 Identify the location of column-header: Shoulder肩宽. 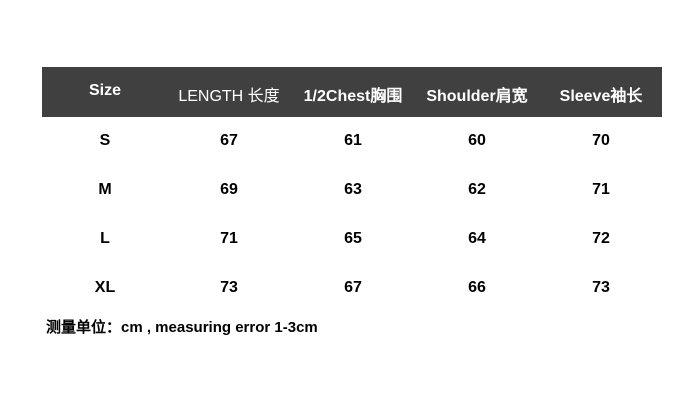
(477, 96).